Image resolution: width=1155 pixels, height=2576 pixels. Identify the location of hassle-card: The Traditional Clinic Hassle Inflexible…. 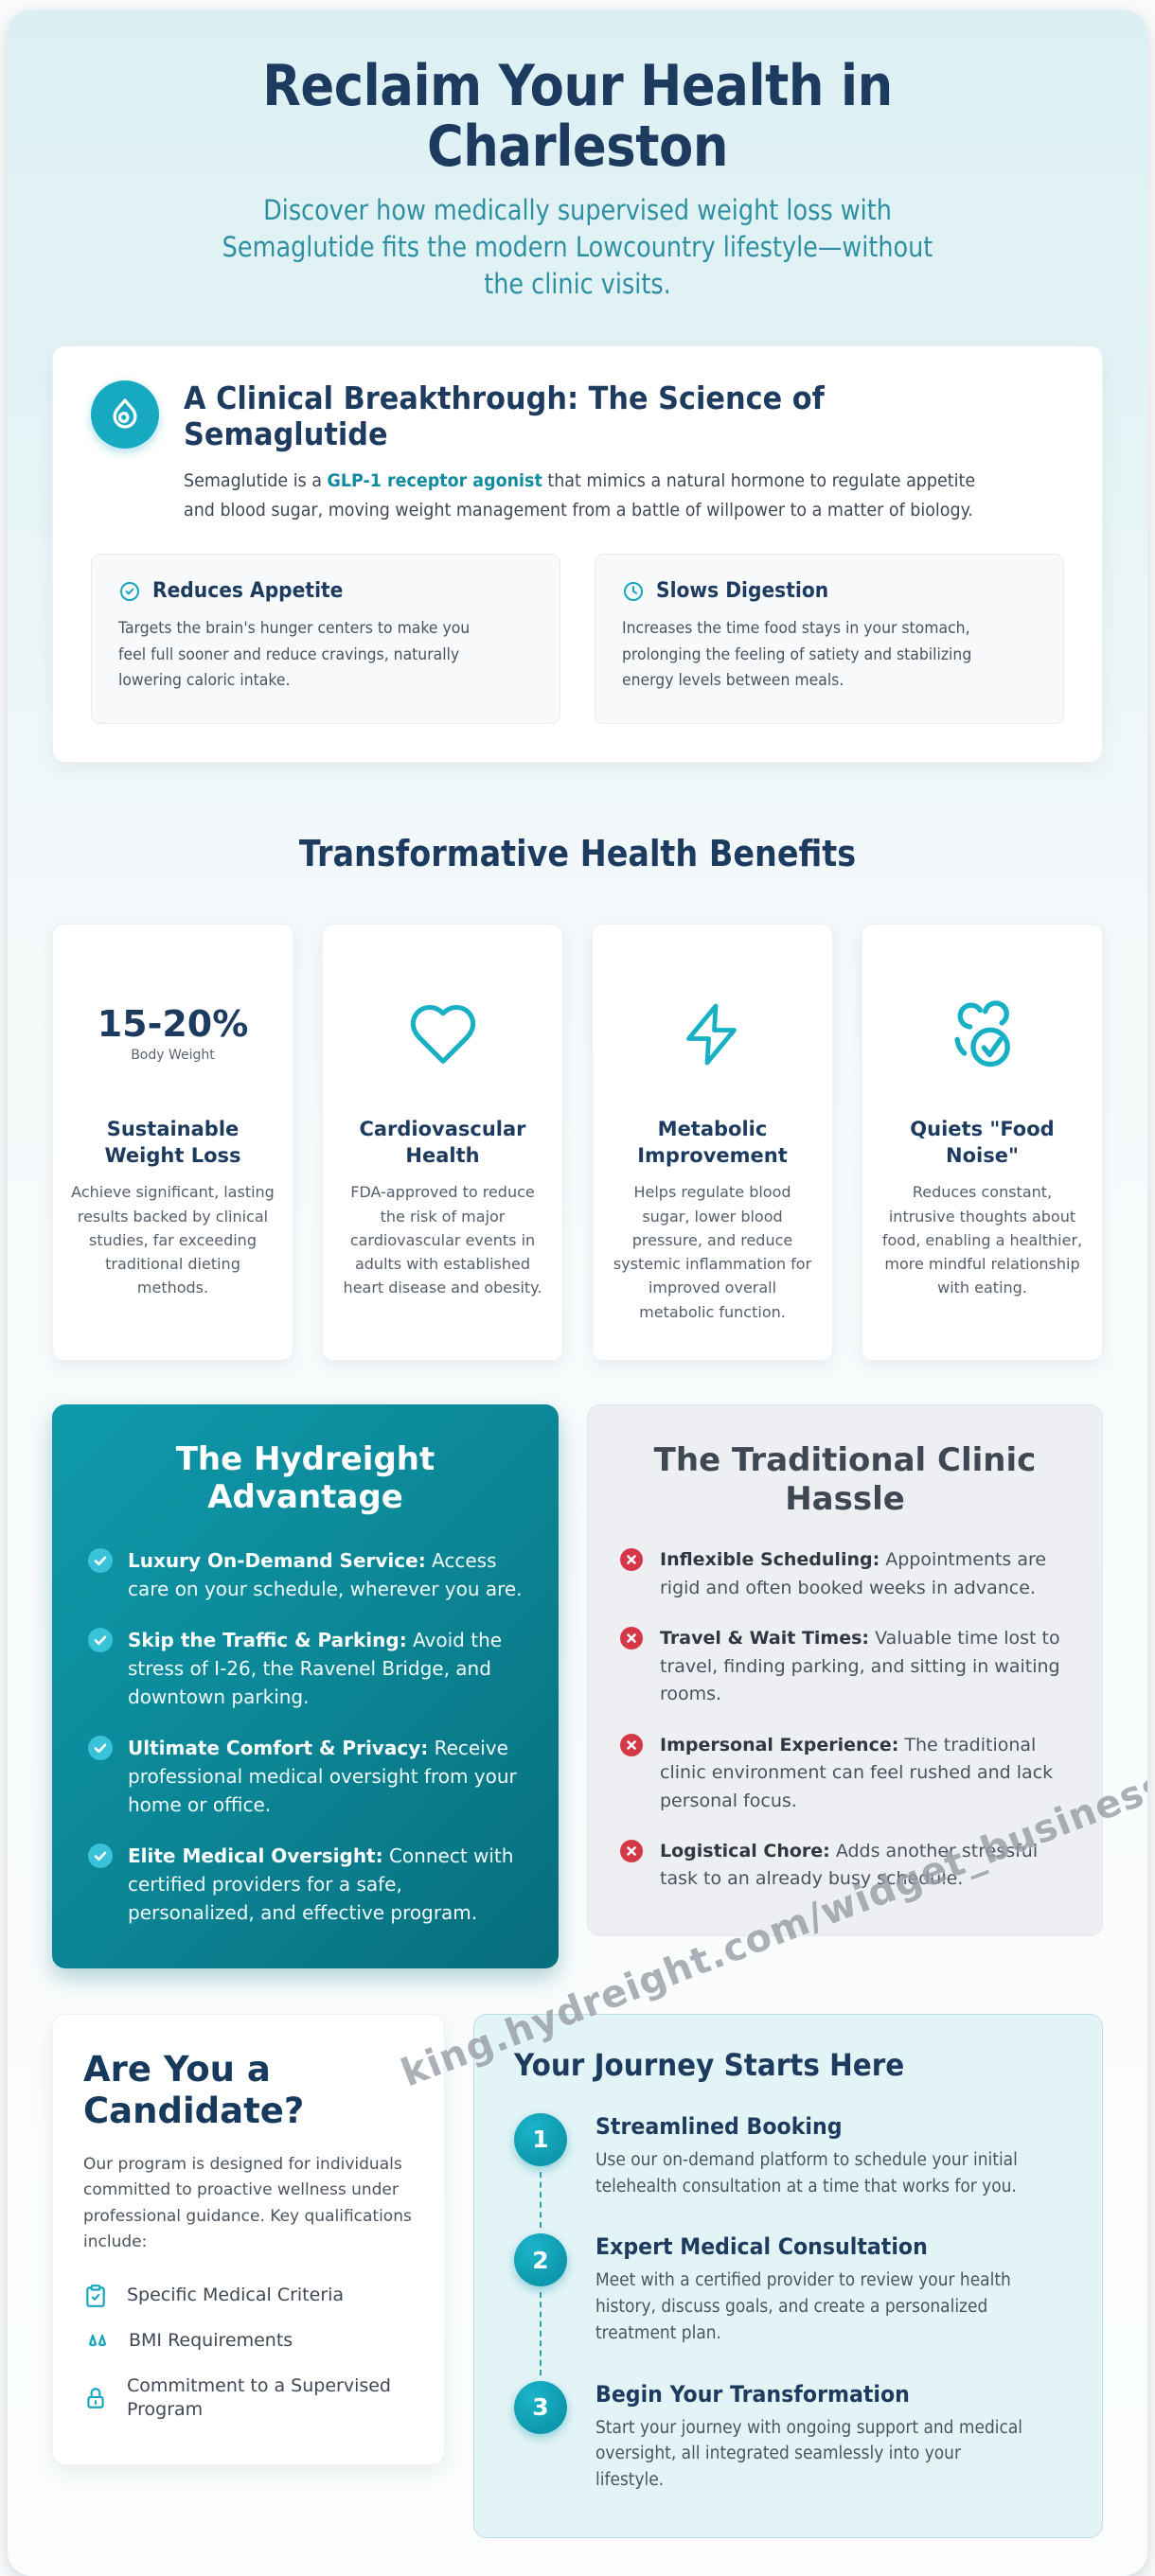
(845, 1669).